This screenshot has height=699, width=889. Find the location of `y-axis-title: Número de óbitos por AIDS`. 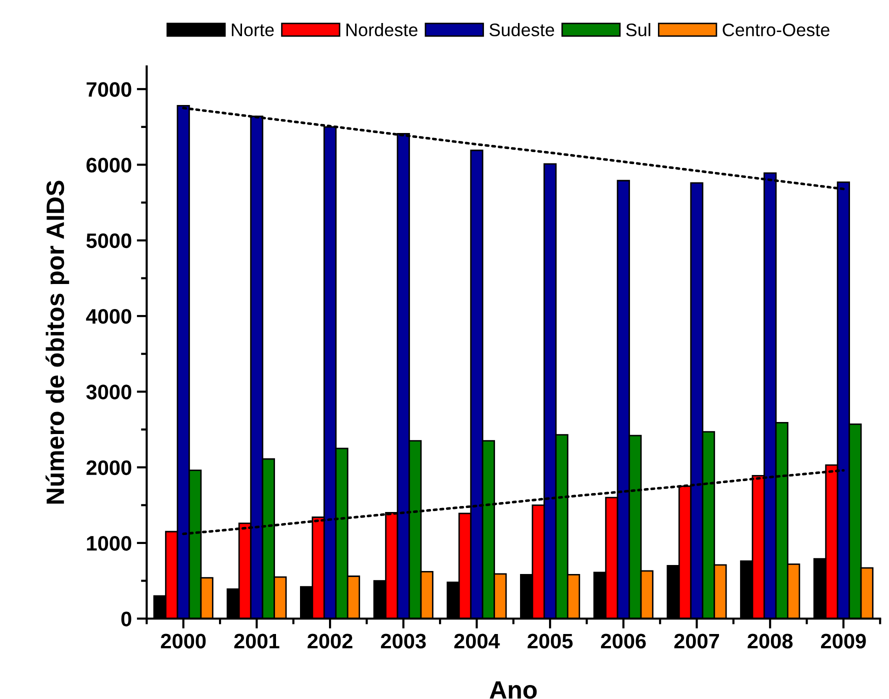

y-axis-title: Número de óbitos por AIDS is located at coordinates (58, 342).